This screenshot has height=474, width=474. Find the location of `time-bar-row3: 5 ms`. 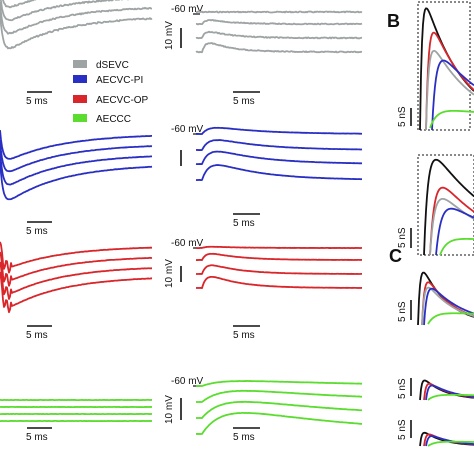

time-bar-row3: 5 ms is located at coordinates (39, 333).